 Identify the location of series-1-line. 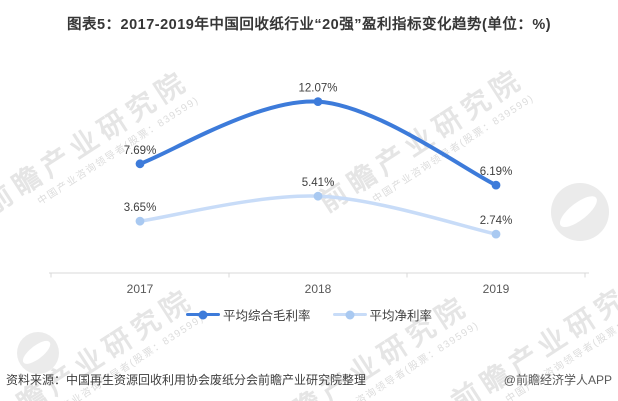
(318, 143).